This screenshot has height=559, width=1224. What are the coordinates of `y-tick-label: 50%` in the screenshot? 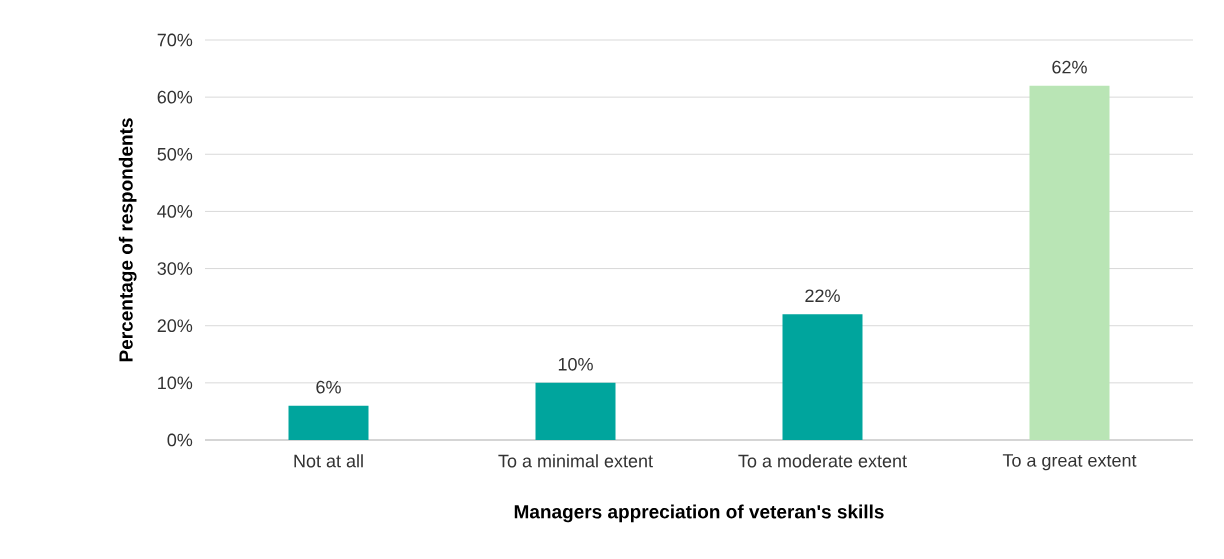 It's located at (175, 154).